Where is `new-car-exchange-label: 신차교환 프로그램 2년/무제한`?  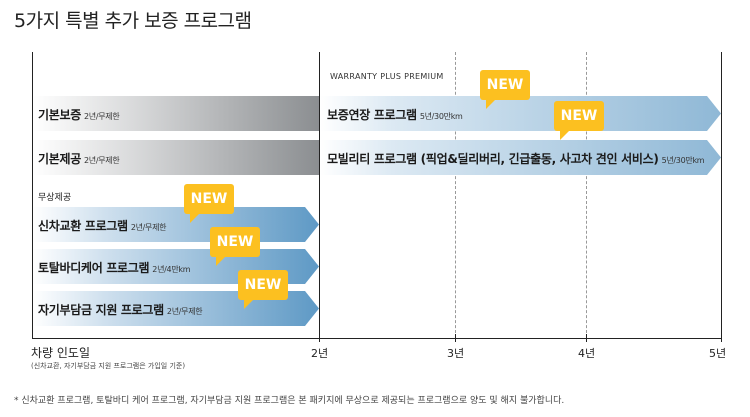 new-car-exchange-label: 신차교환 프로그램 2년/무제한 is located at coordinates (102, 226).